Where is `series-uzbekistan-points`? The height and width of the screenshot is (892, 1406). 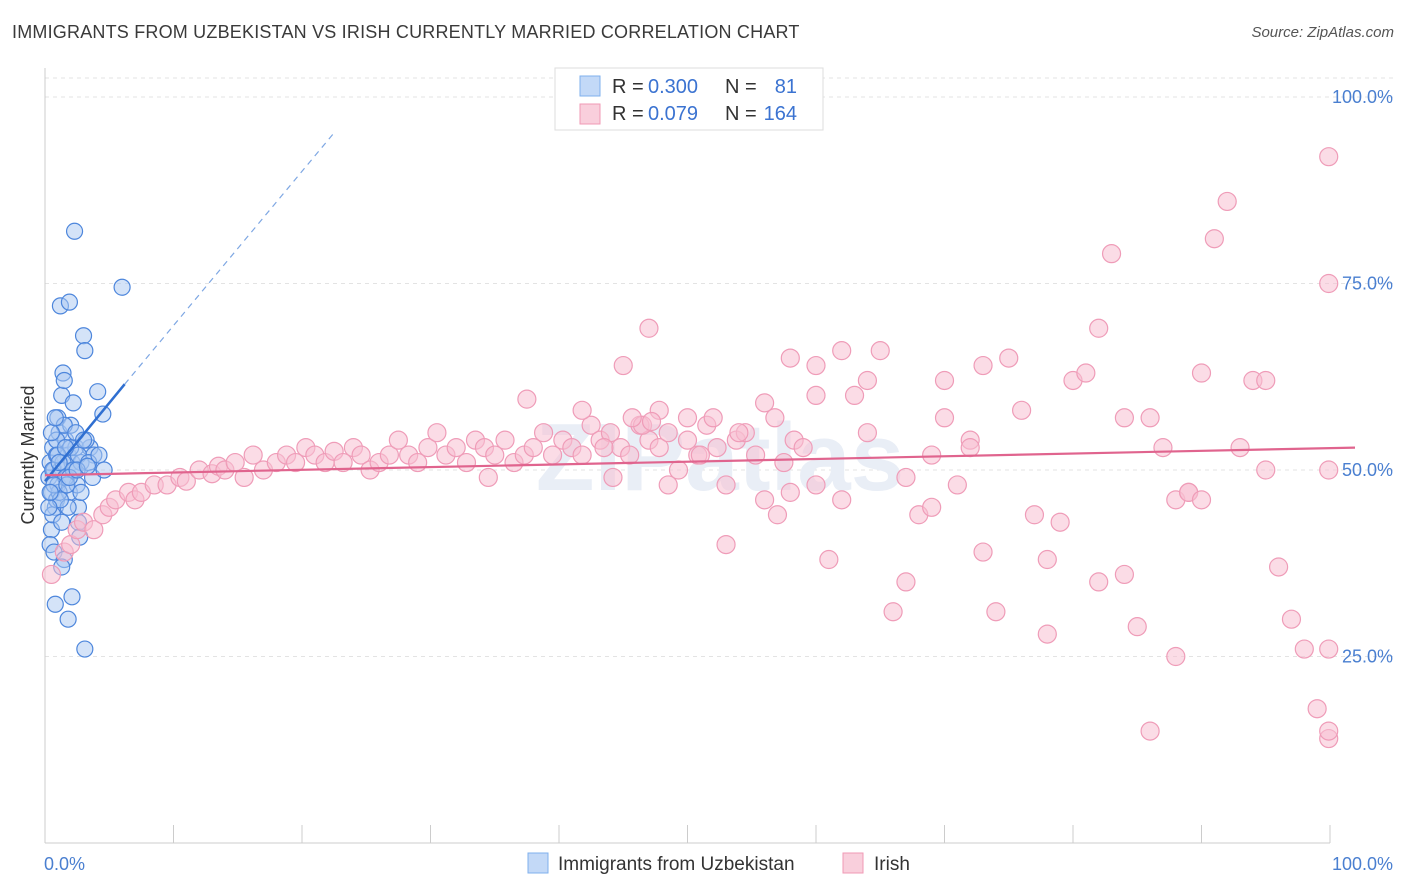
series-uzbekistan-points is located at coordinates (85, 440).